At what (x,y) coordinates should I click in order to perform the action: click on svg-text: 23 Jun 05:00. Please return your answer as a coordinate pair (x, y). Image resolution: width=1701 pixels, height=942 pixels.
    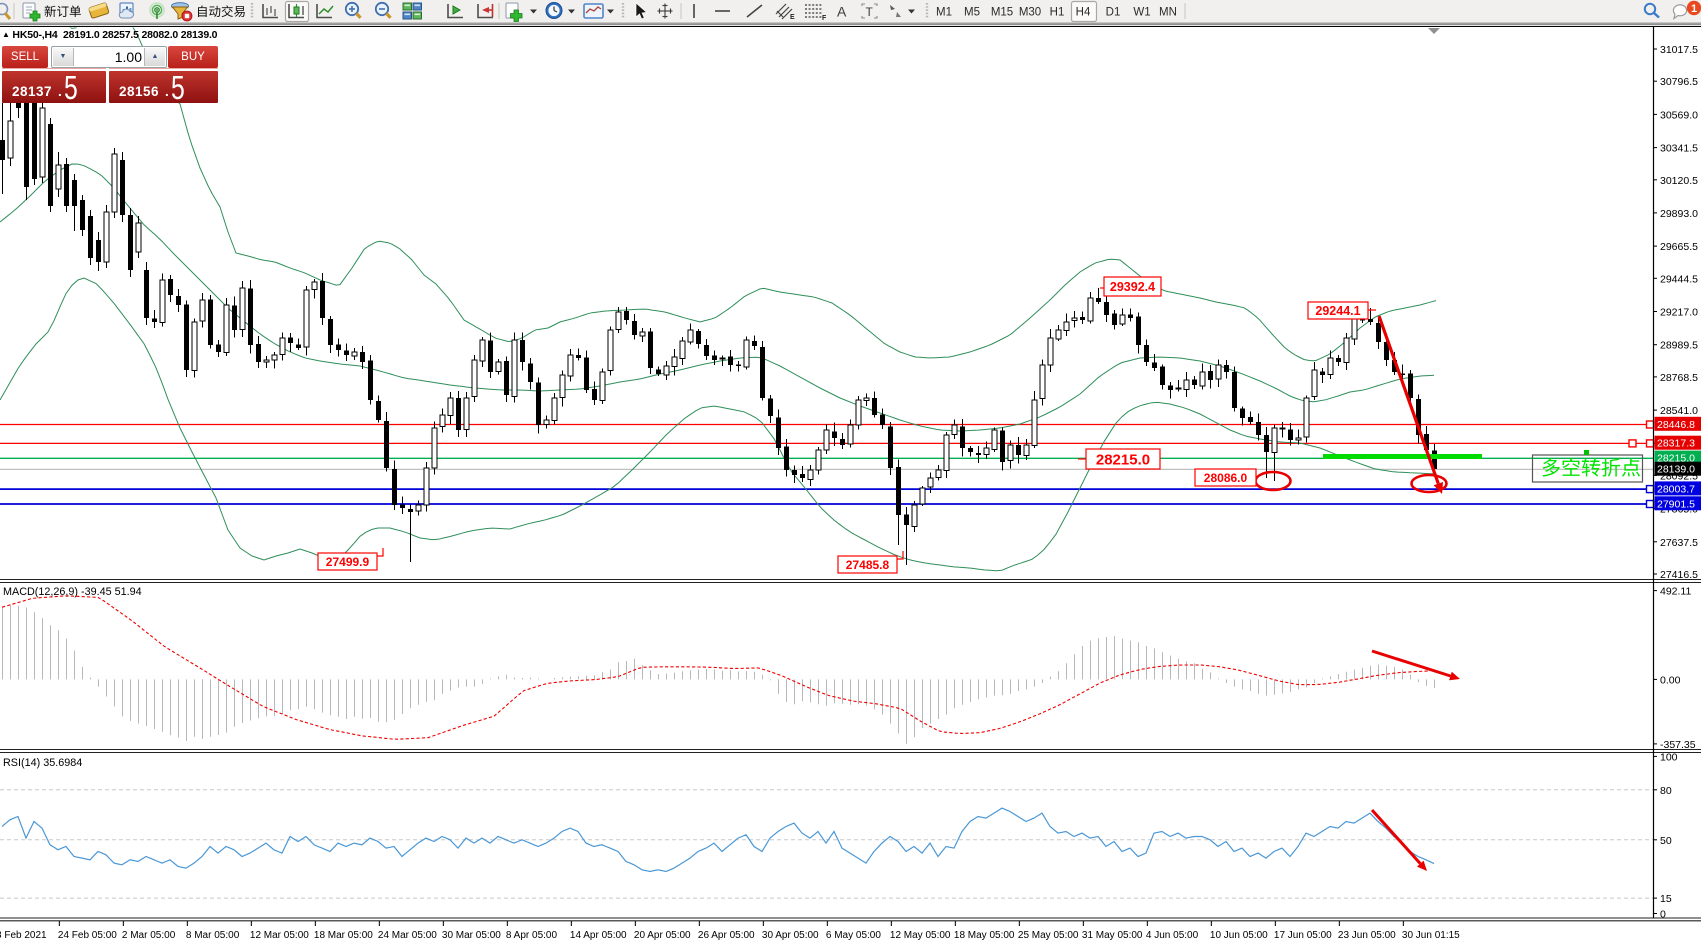
    Looking at the image, I should click on (1367, 935).